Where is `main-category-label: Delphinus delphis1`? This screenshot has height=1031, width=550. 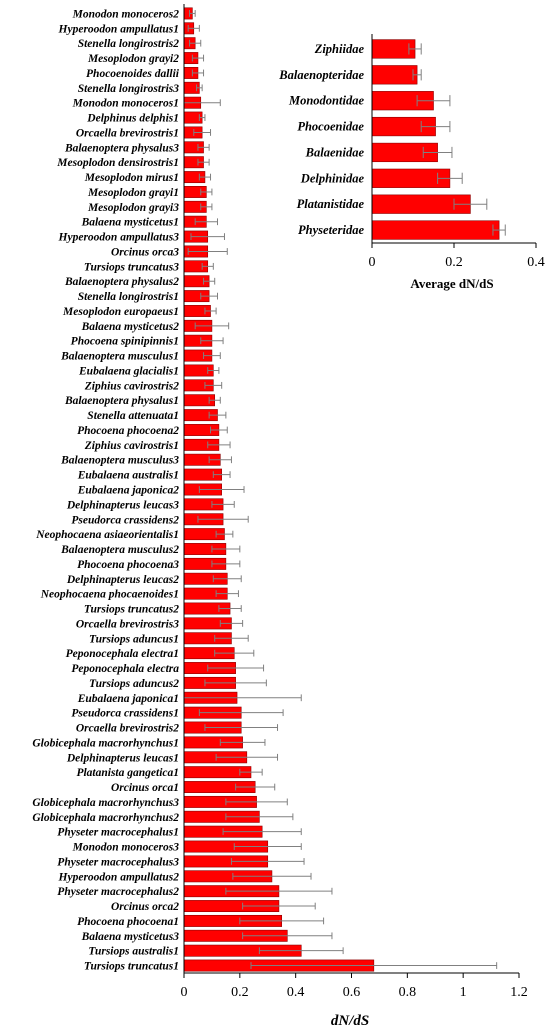 main-category-label: Delphinus delphis1 is located at coordinates (132, 119).